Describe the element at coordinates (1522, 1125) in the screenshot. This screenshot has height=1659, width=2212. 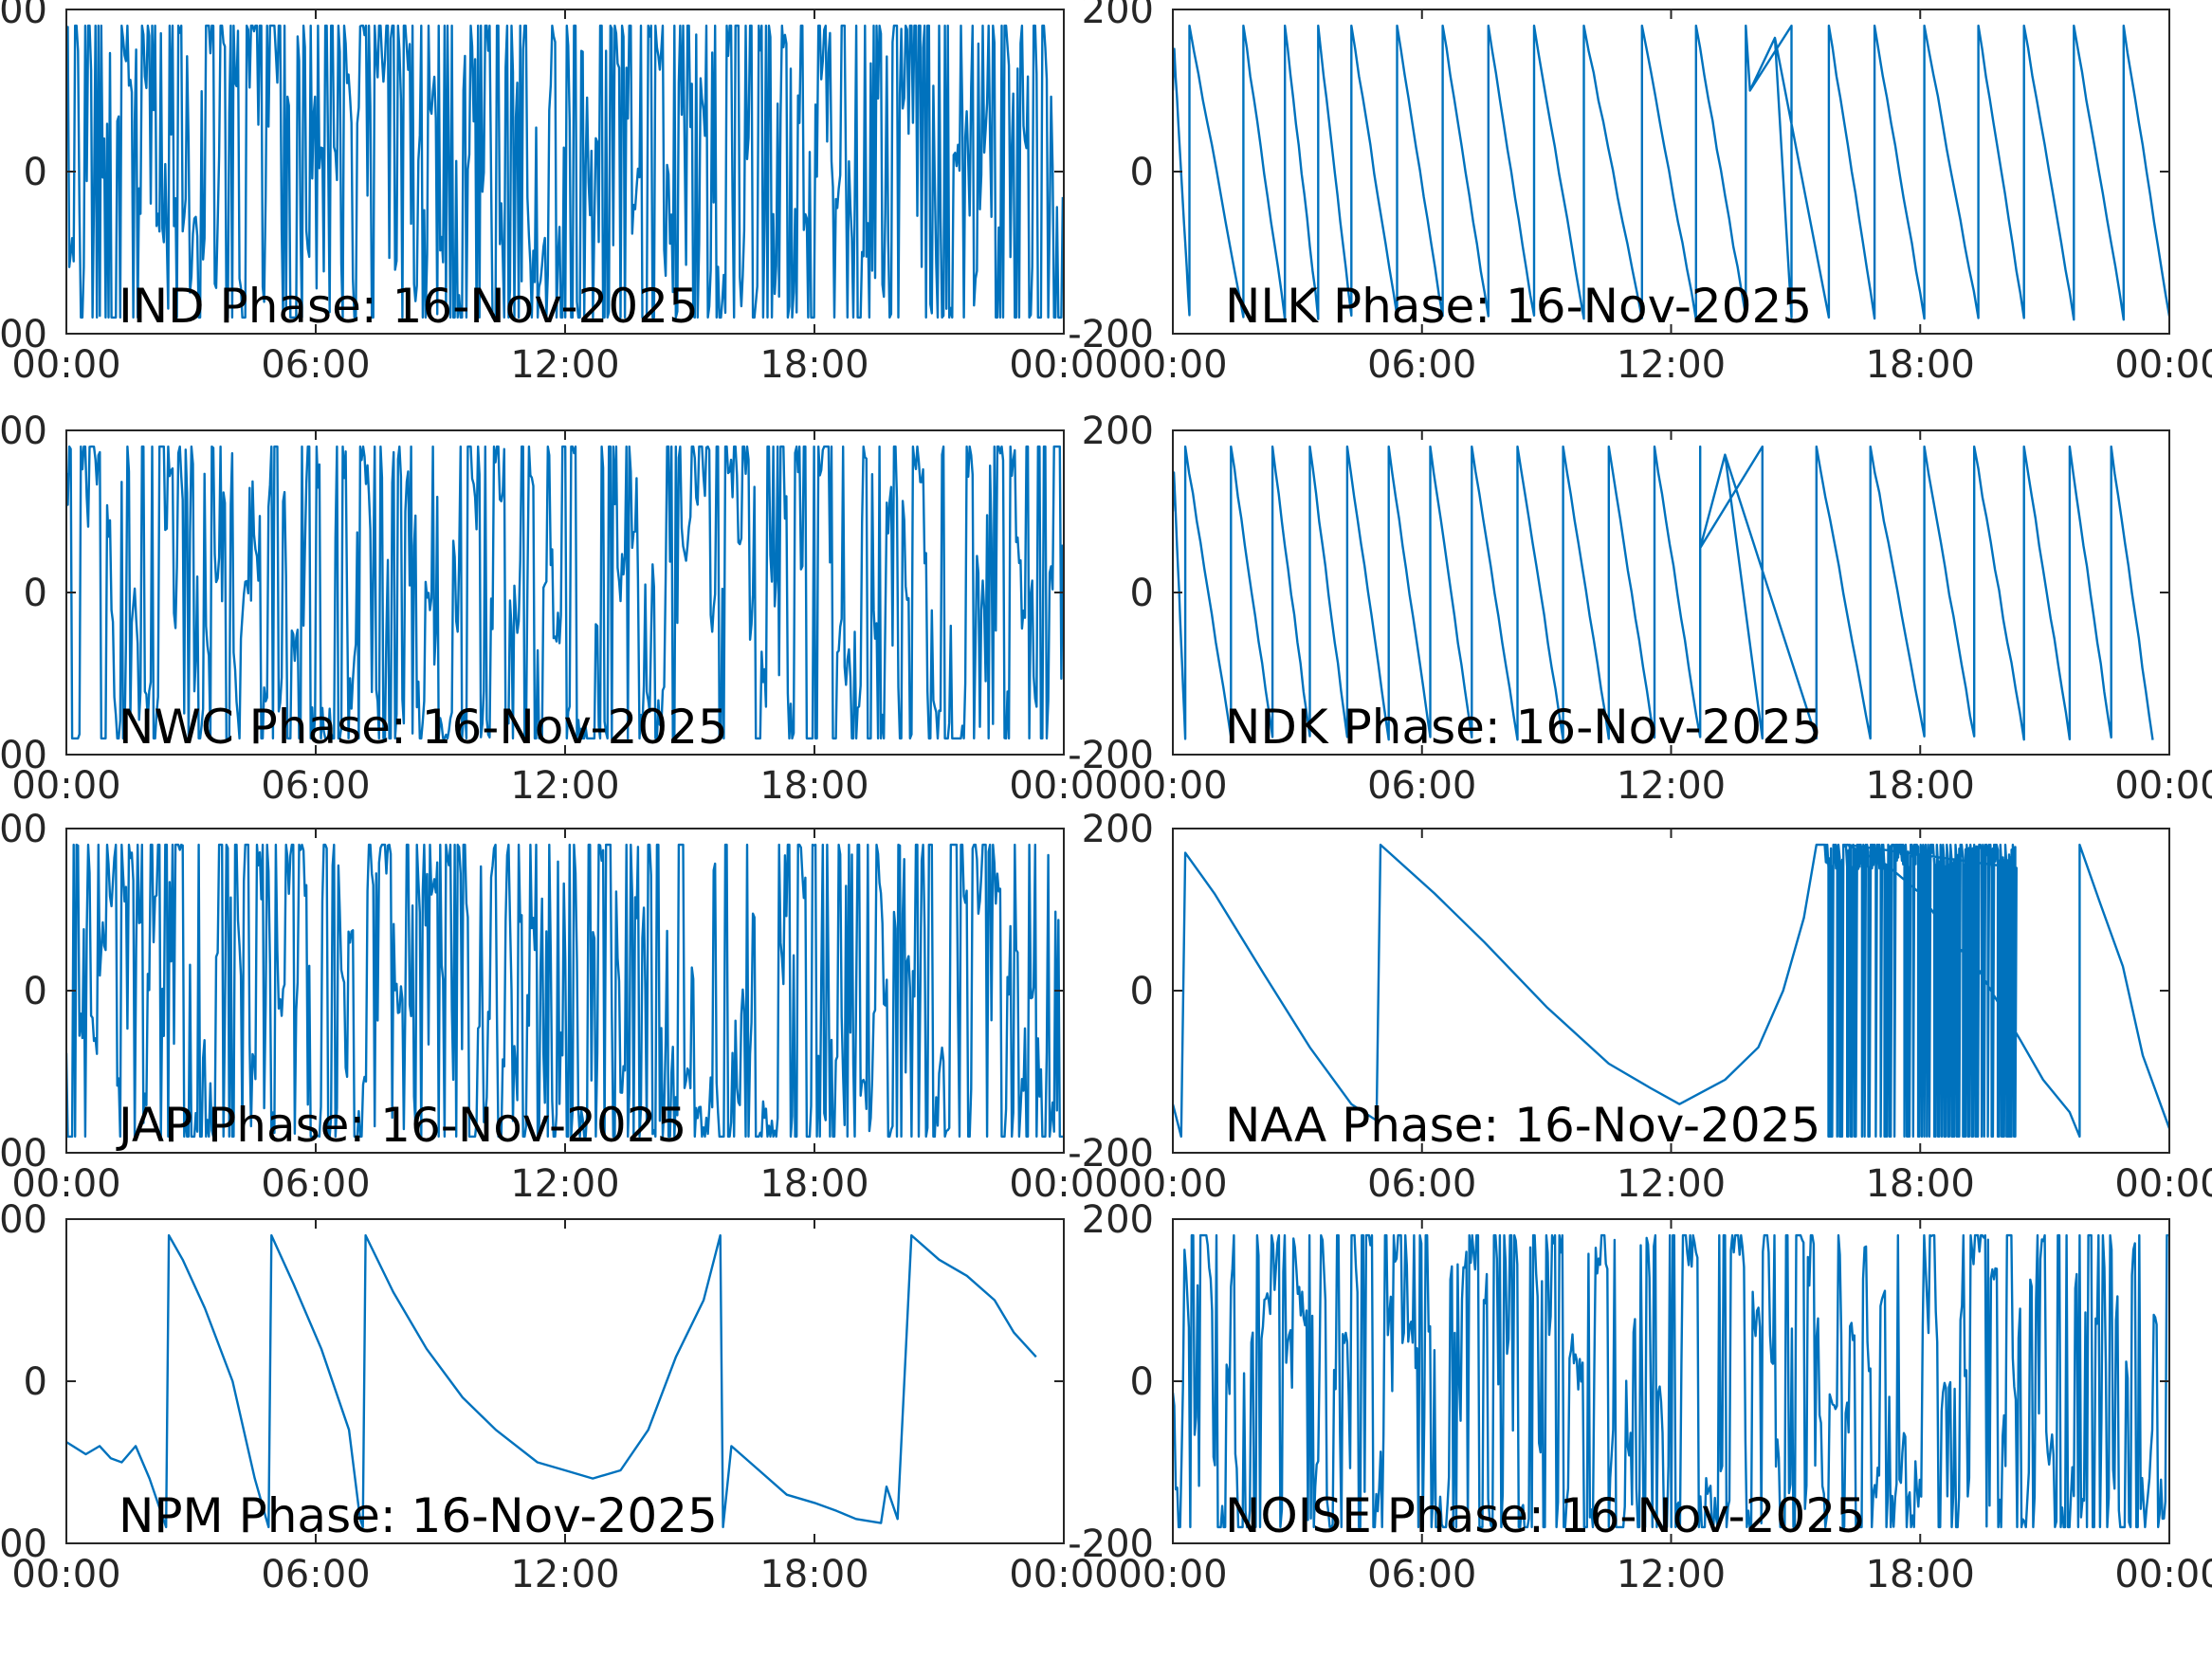
I see `panel-title: NAA Phase: 16-Nov-2025` at that location.